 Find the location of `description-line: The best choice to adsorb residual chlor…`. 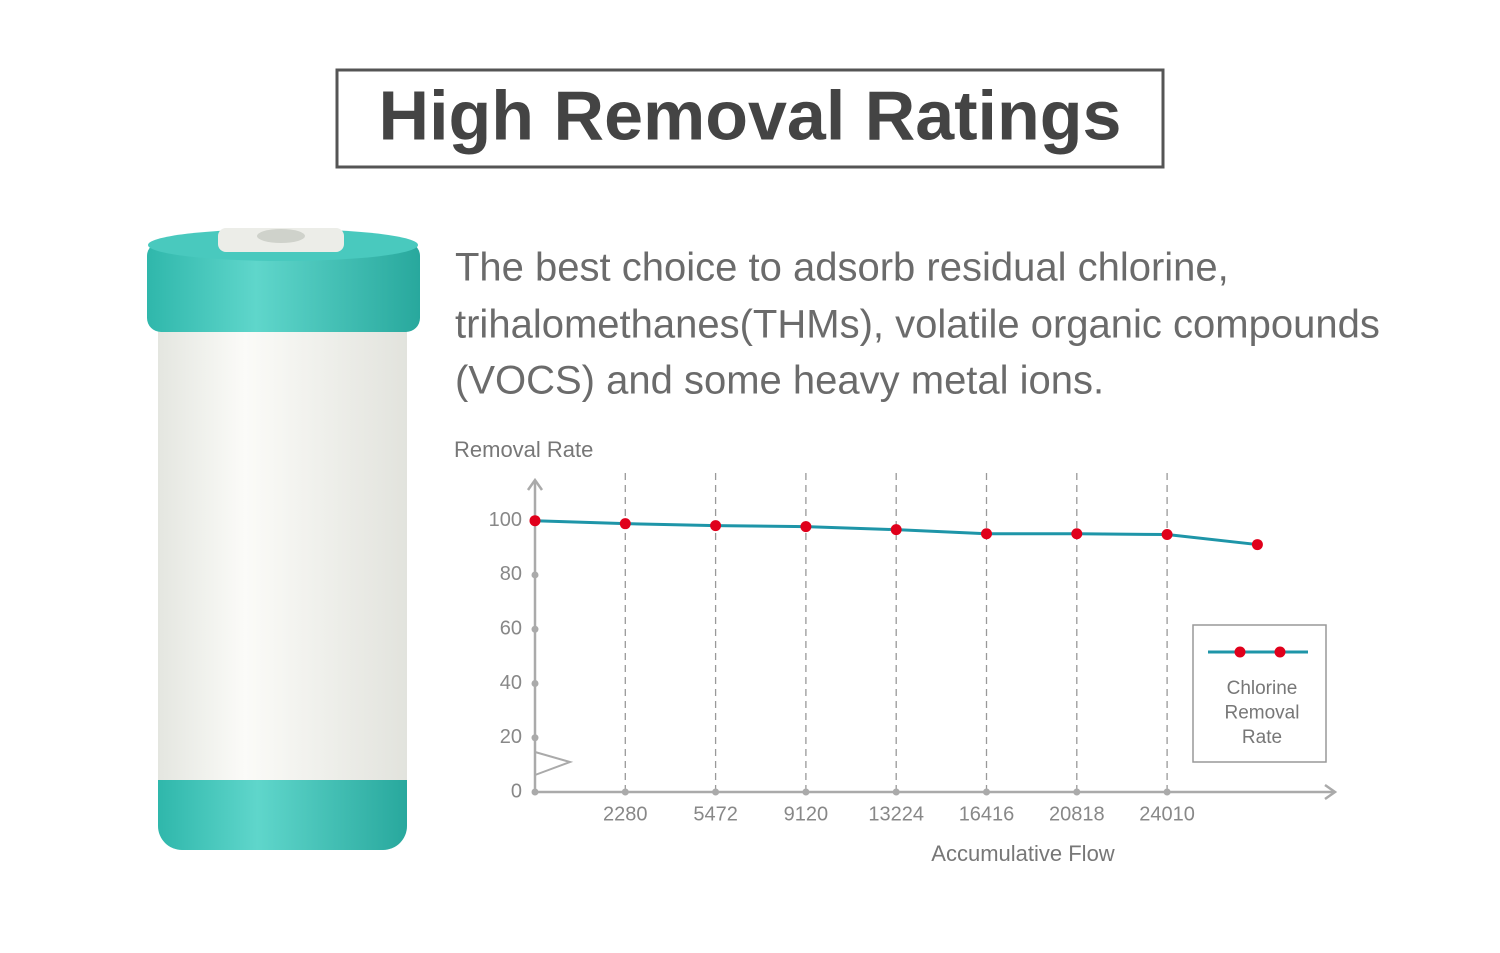

description-line: The best choice to adsorb residual chlor… is located at coordinates (842, 268).